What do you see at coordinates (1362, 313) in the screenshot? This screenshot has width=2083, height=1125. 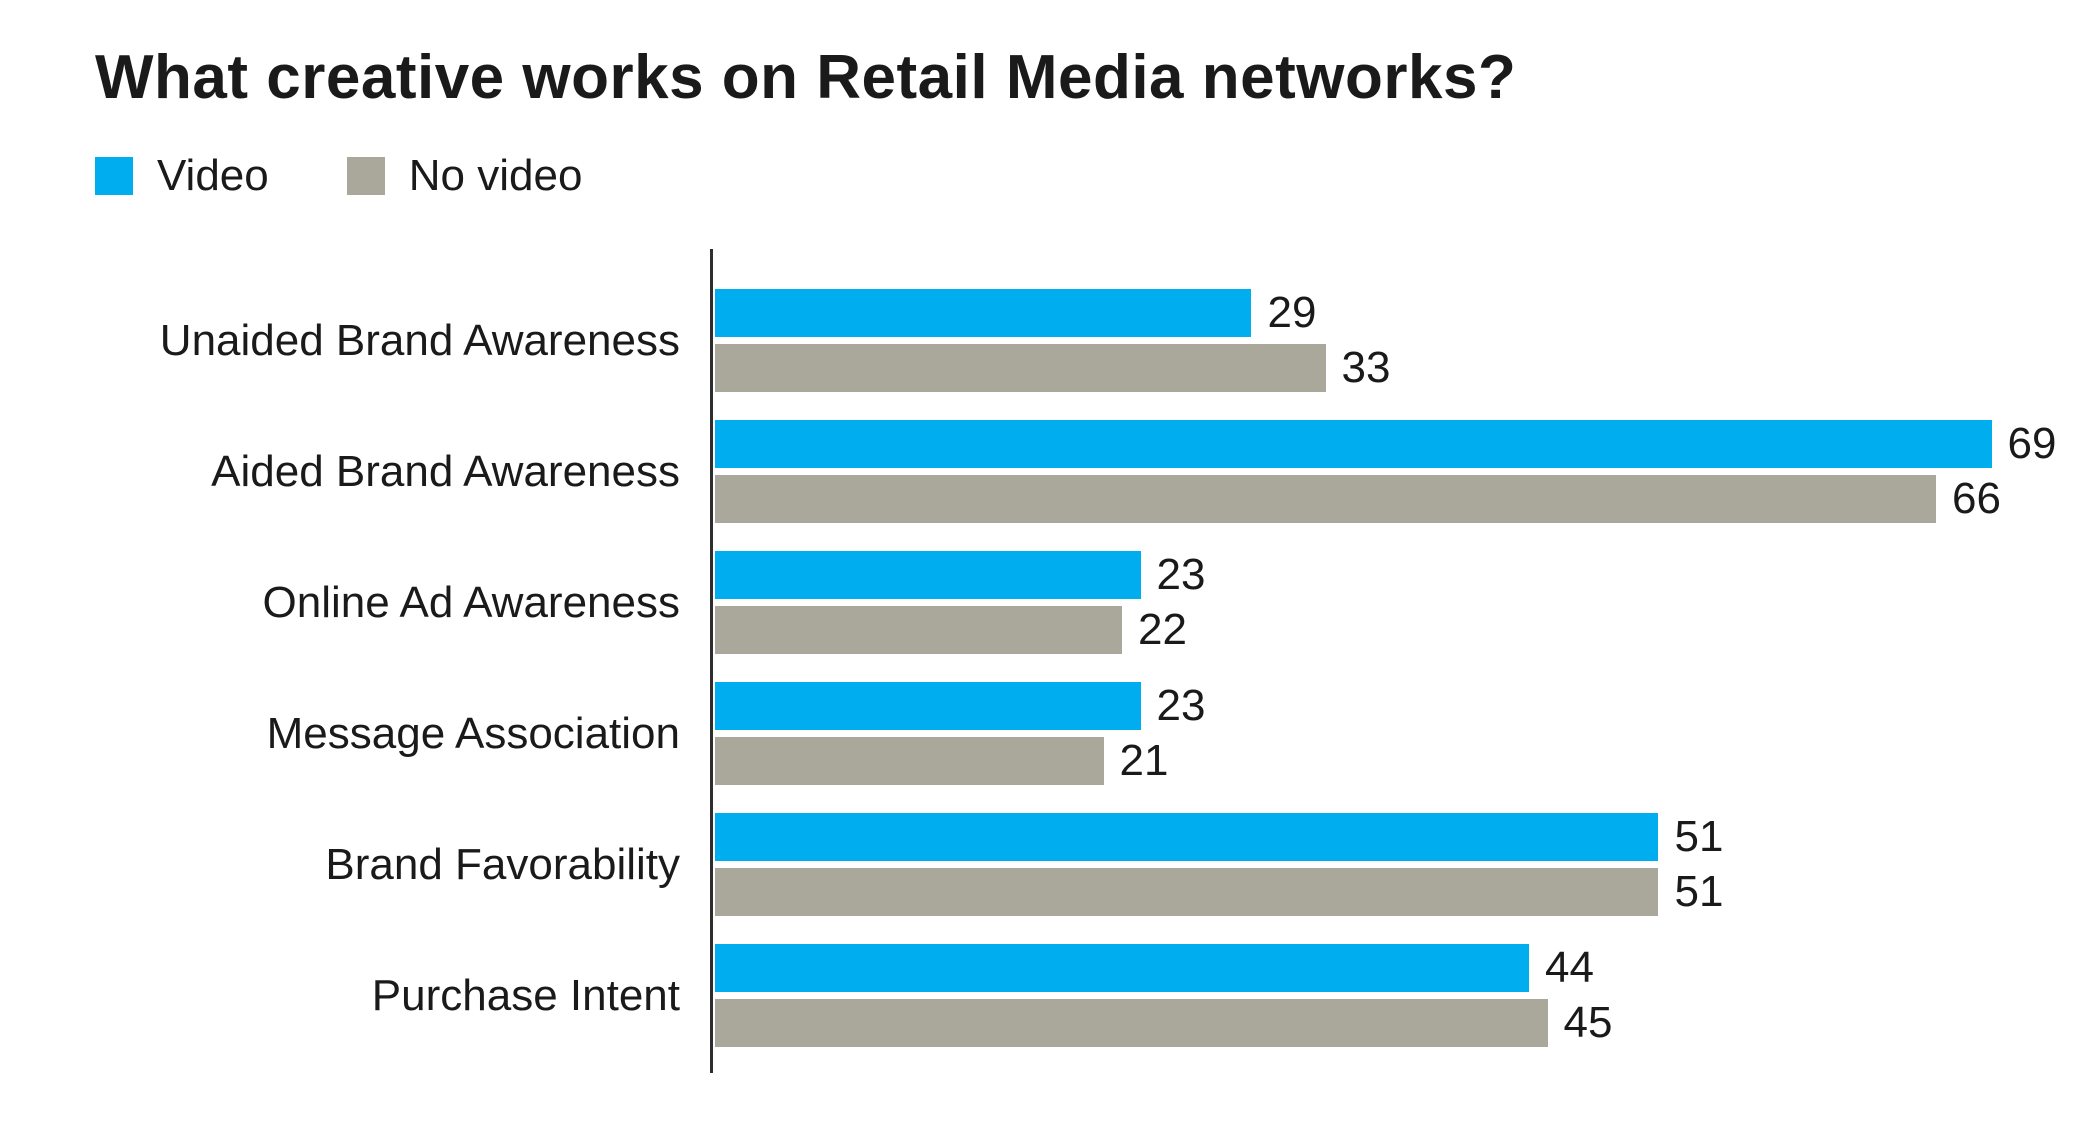 I see `bar-row: 29` at bounding box center [1362, 313].